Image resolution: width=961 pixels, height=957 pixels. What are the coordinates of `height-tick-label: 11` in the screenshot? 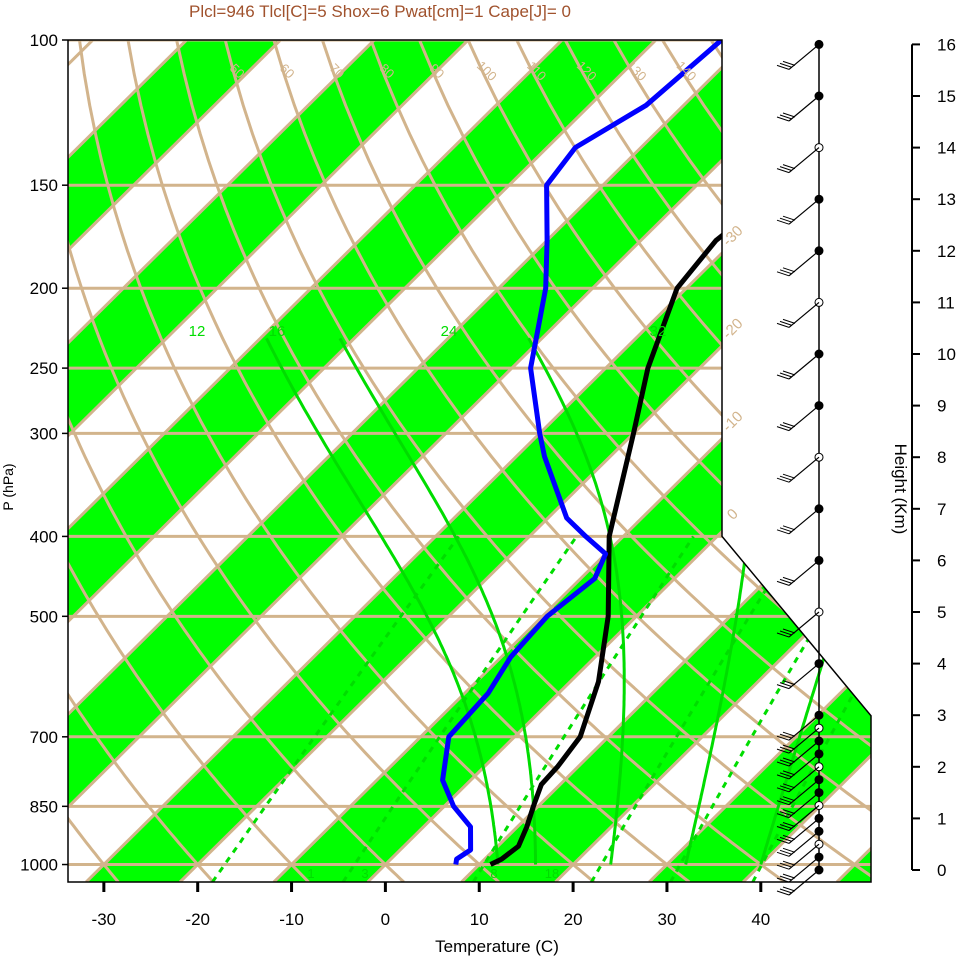 It's located at (946, 302).